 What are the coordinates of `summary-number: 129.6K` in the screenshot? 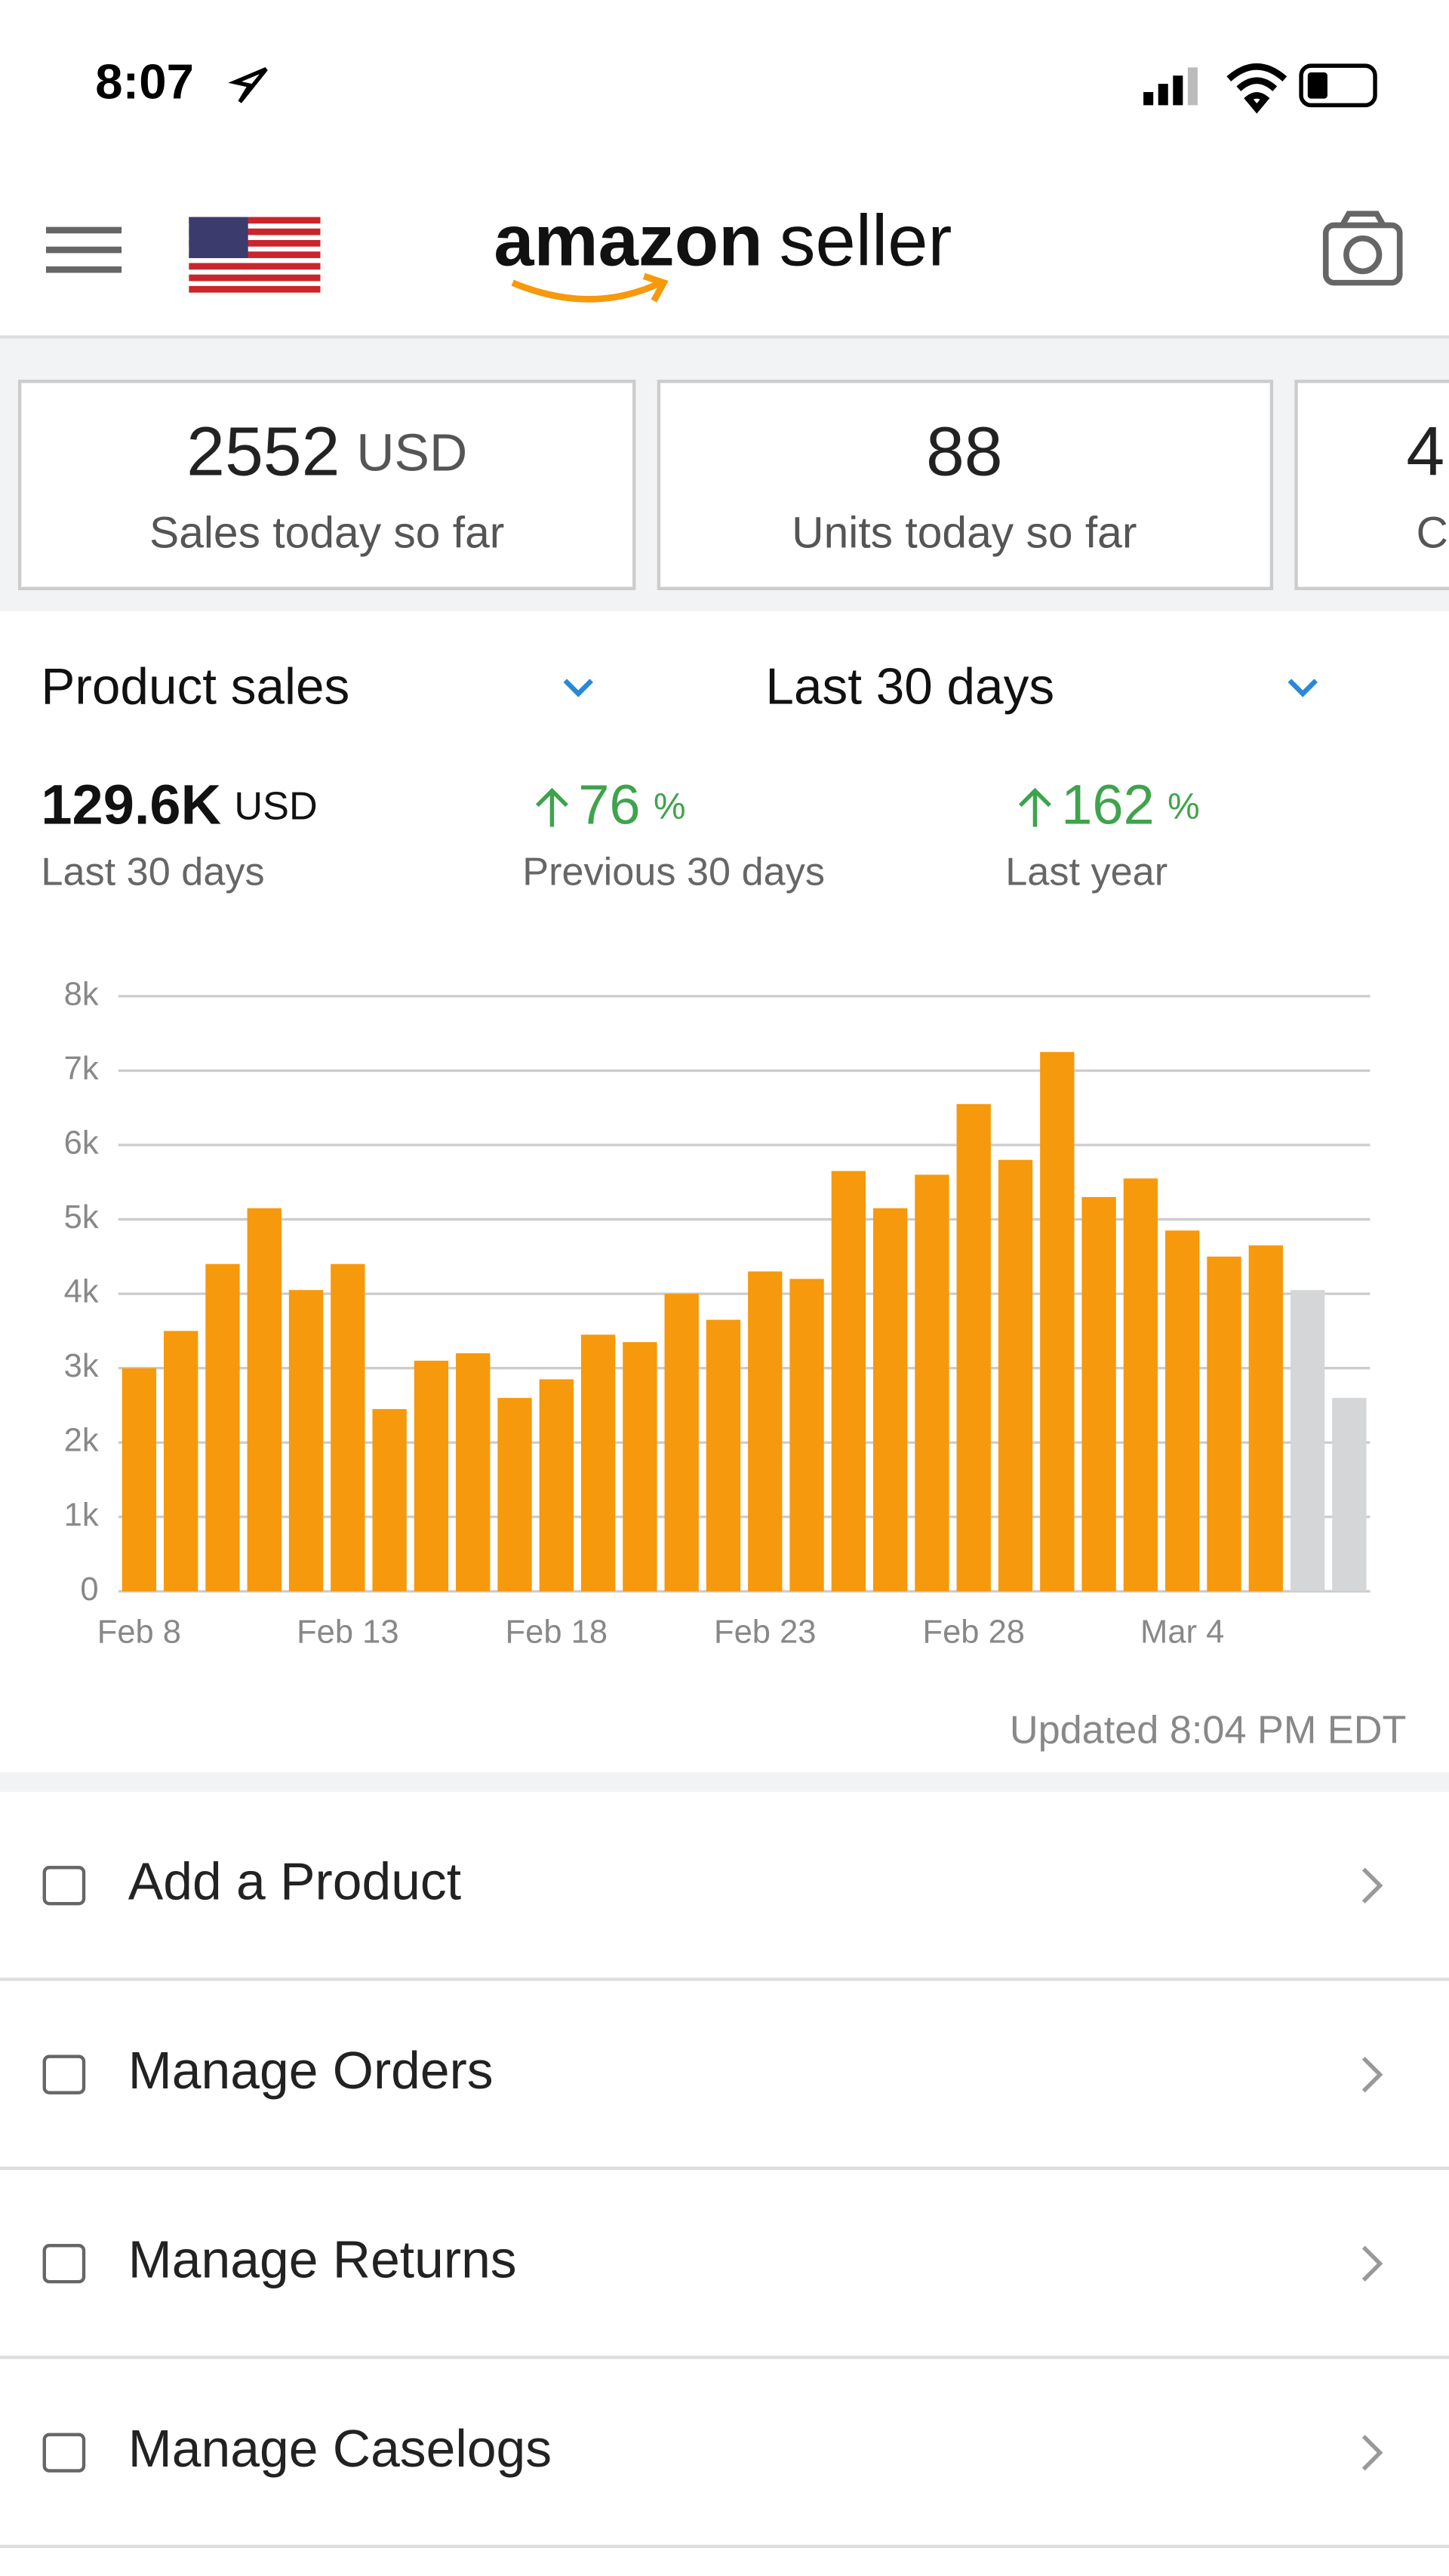 It's located at (131, 804).